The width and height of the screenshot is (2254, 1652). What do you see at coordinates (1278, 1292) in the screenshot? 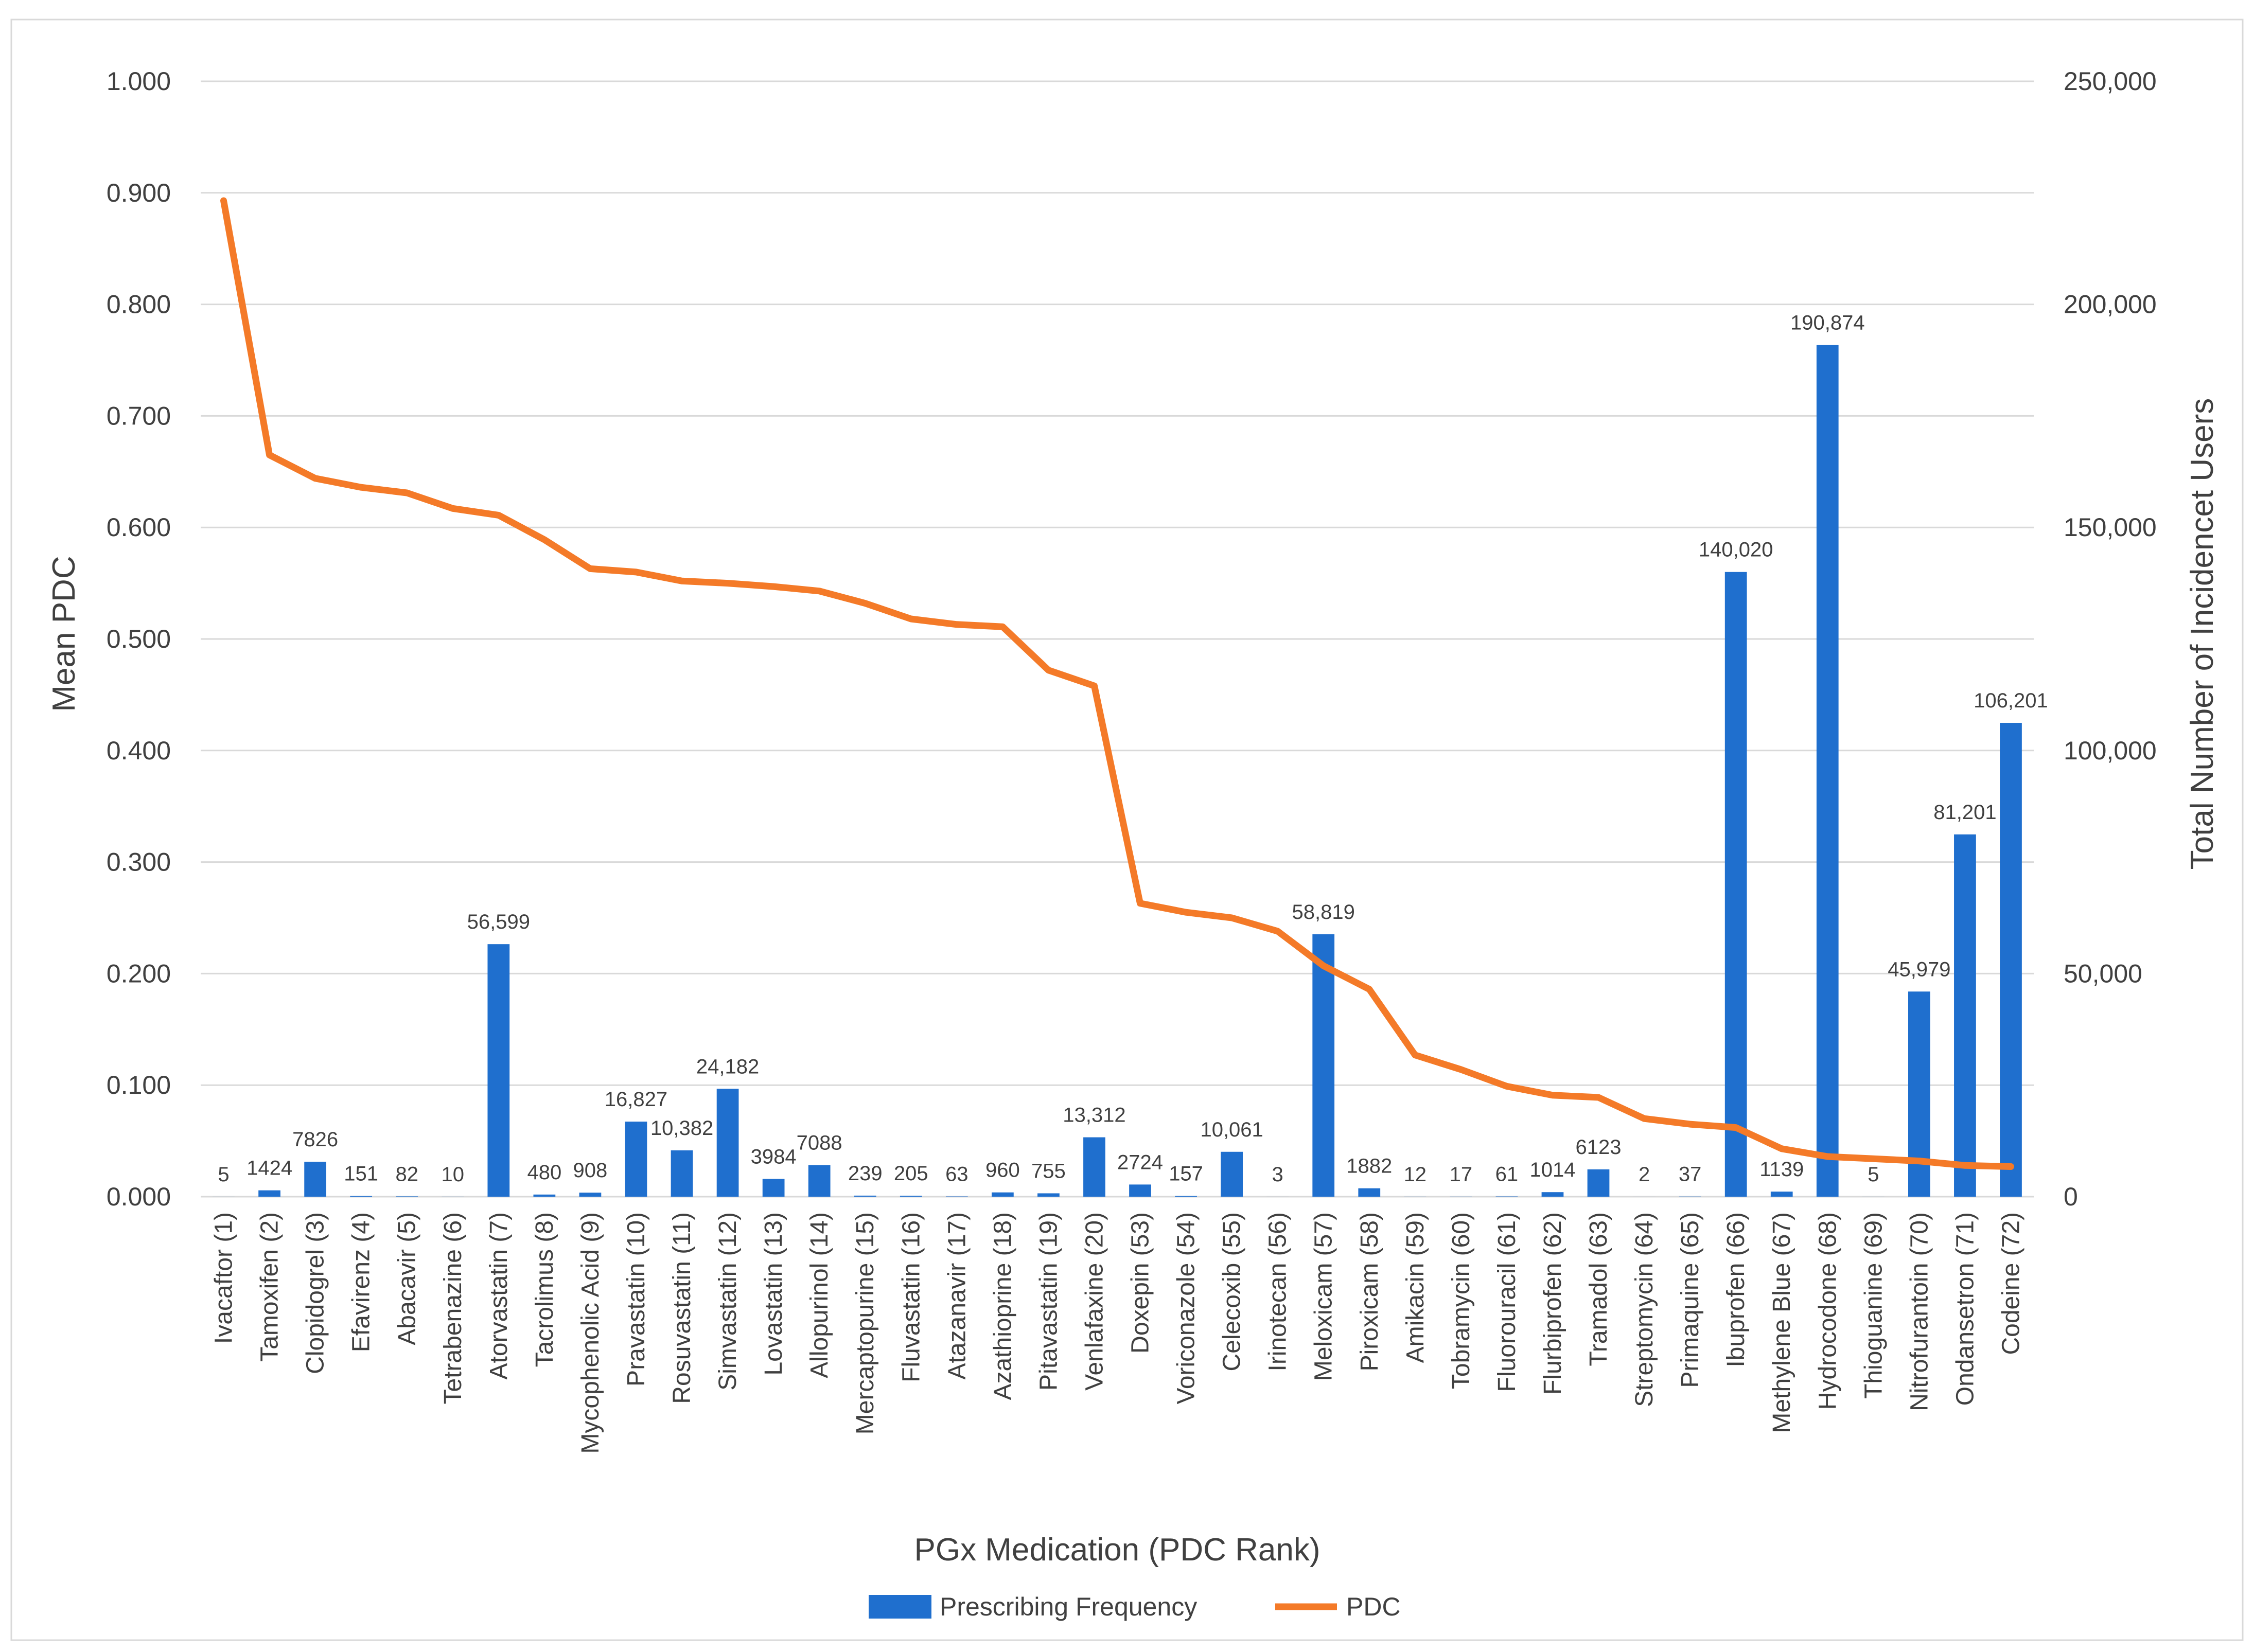
I see `category-label: Irinotecan (56)` at bounding box center [1278, 1292].